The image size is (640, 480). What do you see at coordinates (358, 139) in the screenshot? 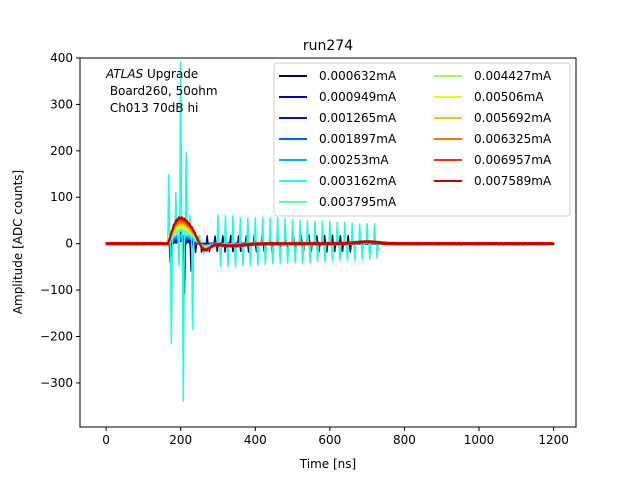
I see `legend-label: 0.001897mA` at bounding box center [358, 139].